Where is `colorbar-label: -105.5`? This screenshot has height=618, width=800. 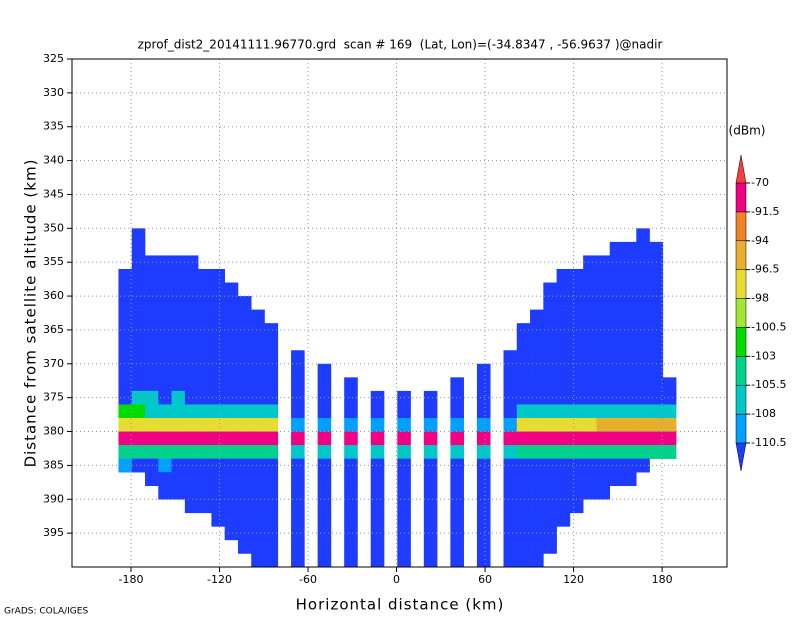 colorbar-label: -105.5 is located at coordinates (768, 384).